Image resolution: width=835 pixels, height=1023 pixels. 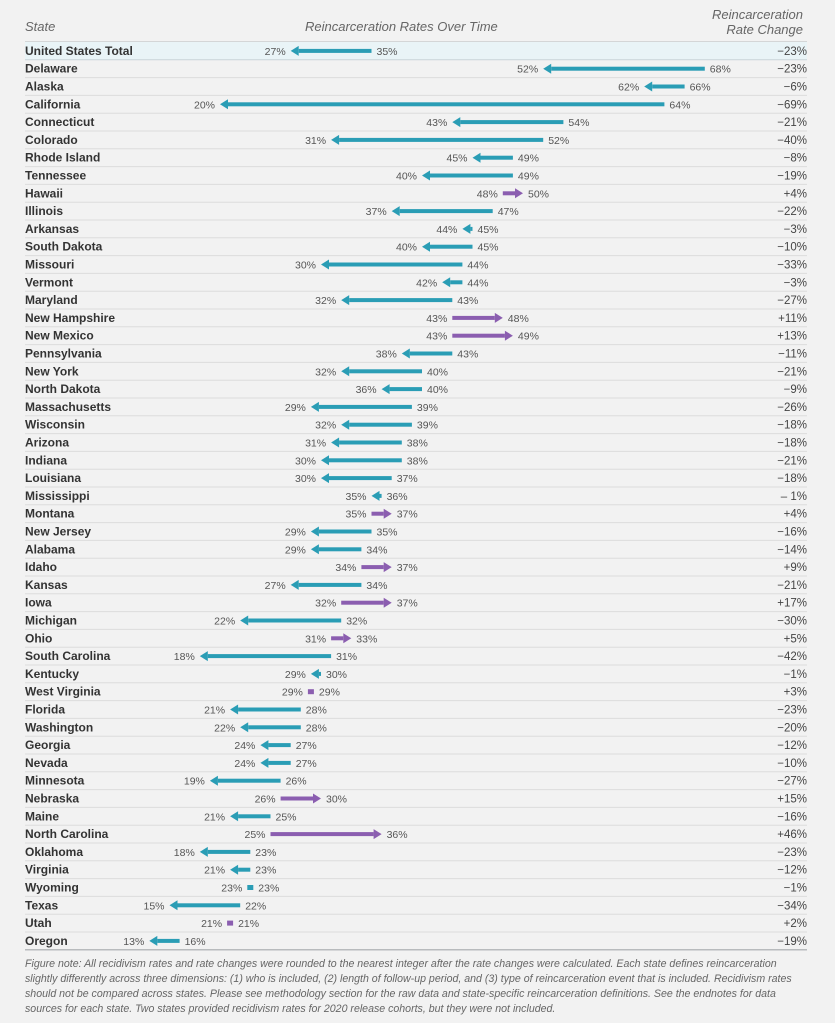 What do you see at coordinates (329, 693) in the screenshot?
I see `rate-label-high: 29%` at bounding box center [329, 693].